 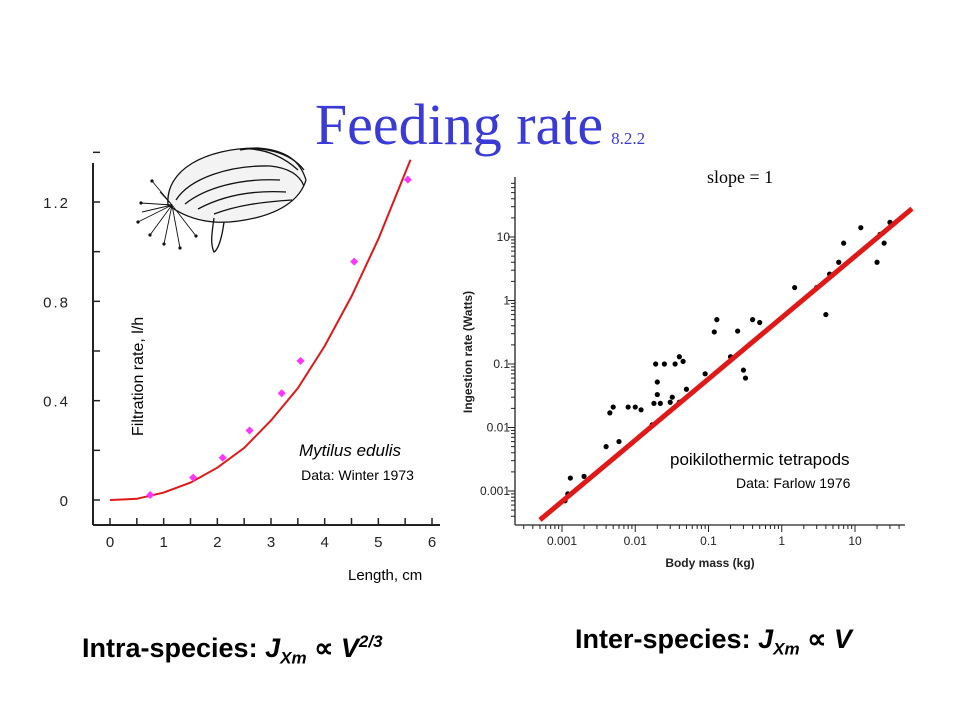 What do you see at coordinates (786, 649) in the screenshot?
I see `inter-eq-sub: Xm` at bounding box center [786, 649].